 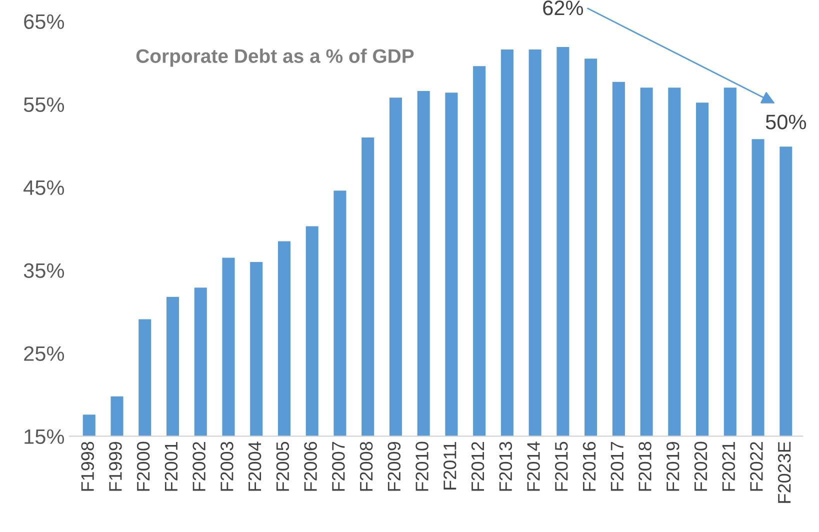 I want to click on x-tick-label: F2010, so click(x=422, y=466).